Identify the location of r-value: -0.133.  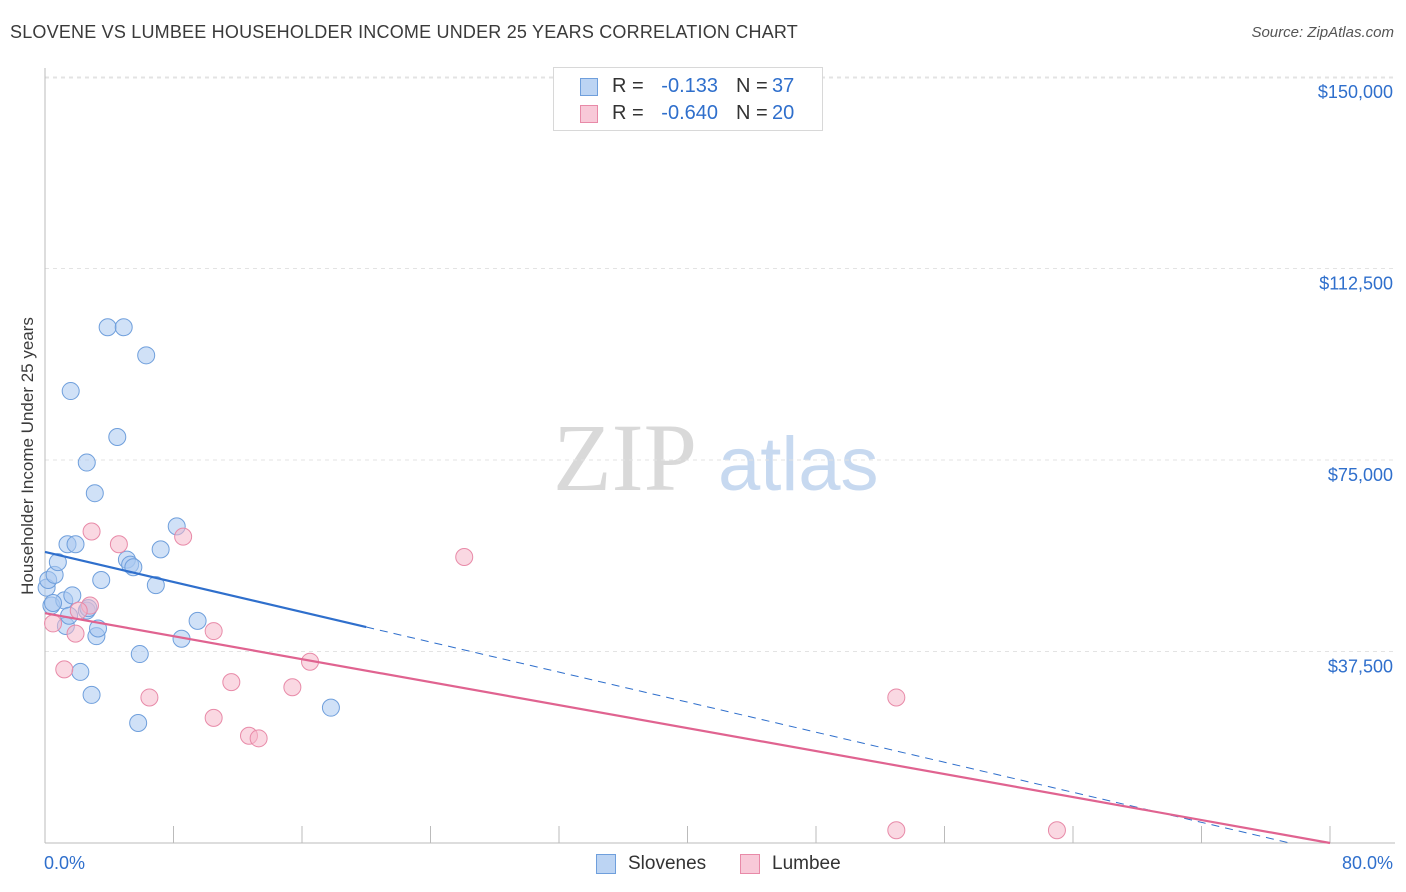
(689, 86).